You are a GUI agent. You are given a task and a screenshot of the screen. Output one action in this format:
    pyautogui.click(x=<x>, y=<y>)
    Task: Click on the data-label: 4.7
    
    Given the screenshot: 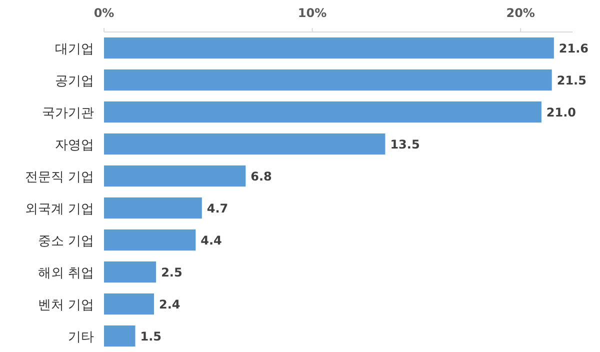 What is the action you would take?
    pyautogui.click(x=217, y=209)
    